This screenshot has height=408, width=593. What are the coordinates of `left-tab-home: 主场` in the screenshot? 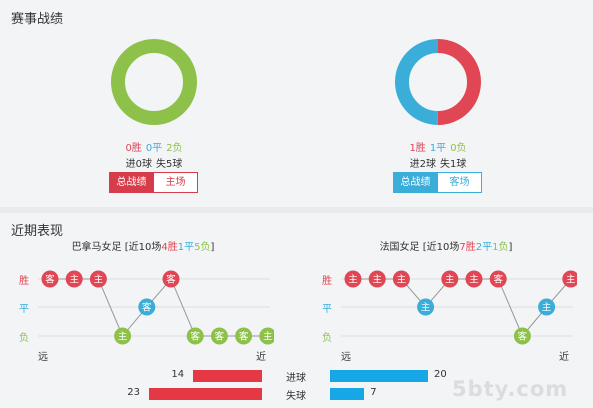 It's located at (176, 182).